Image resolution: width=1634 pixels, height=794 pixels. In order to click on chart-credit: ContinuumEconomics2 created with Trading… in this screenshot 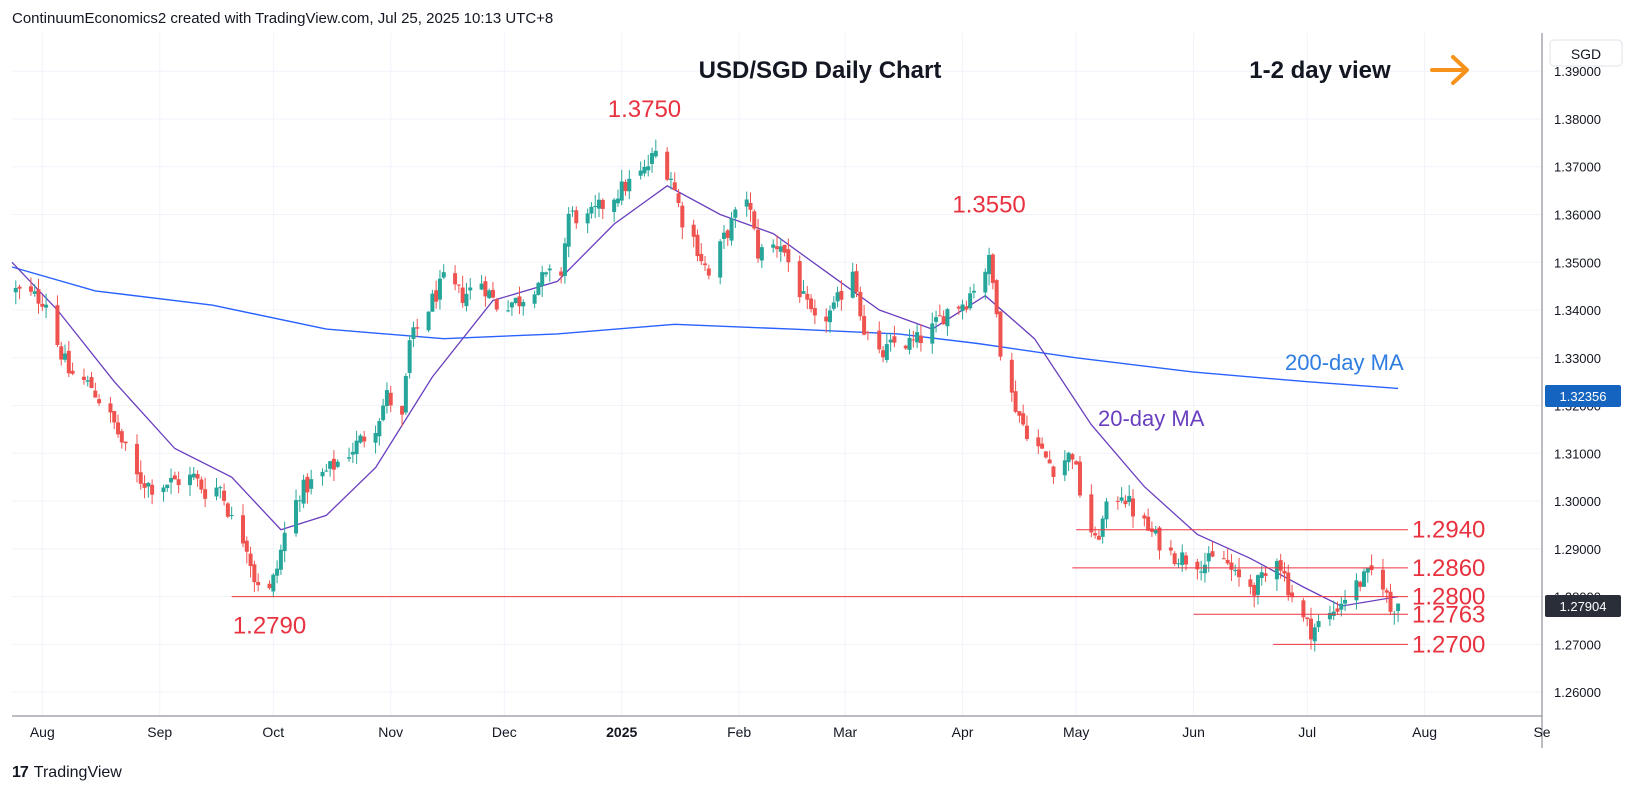, I will do `click(283, 18)`.